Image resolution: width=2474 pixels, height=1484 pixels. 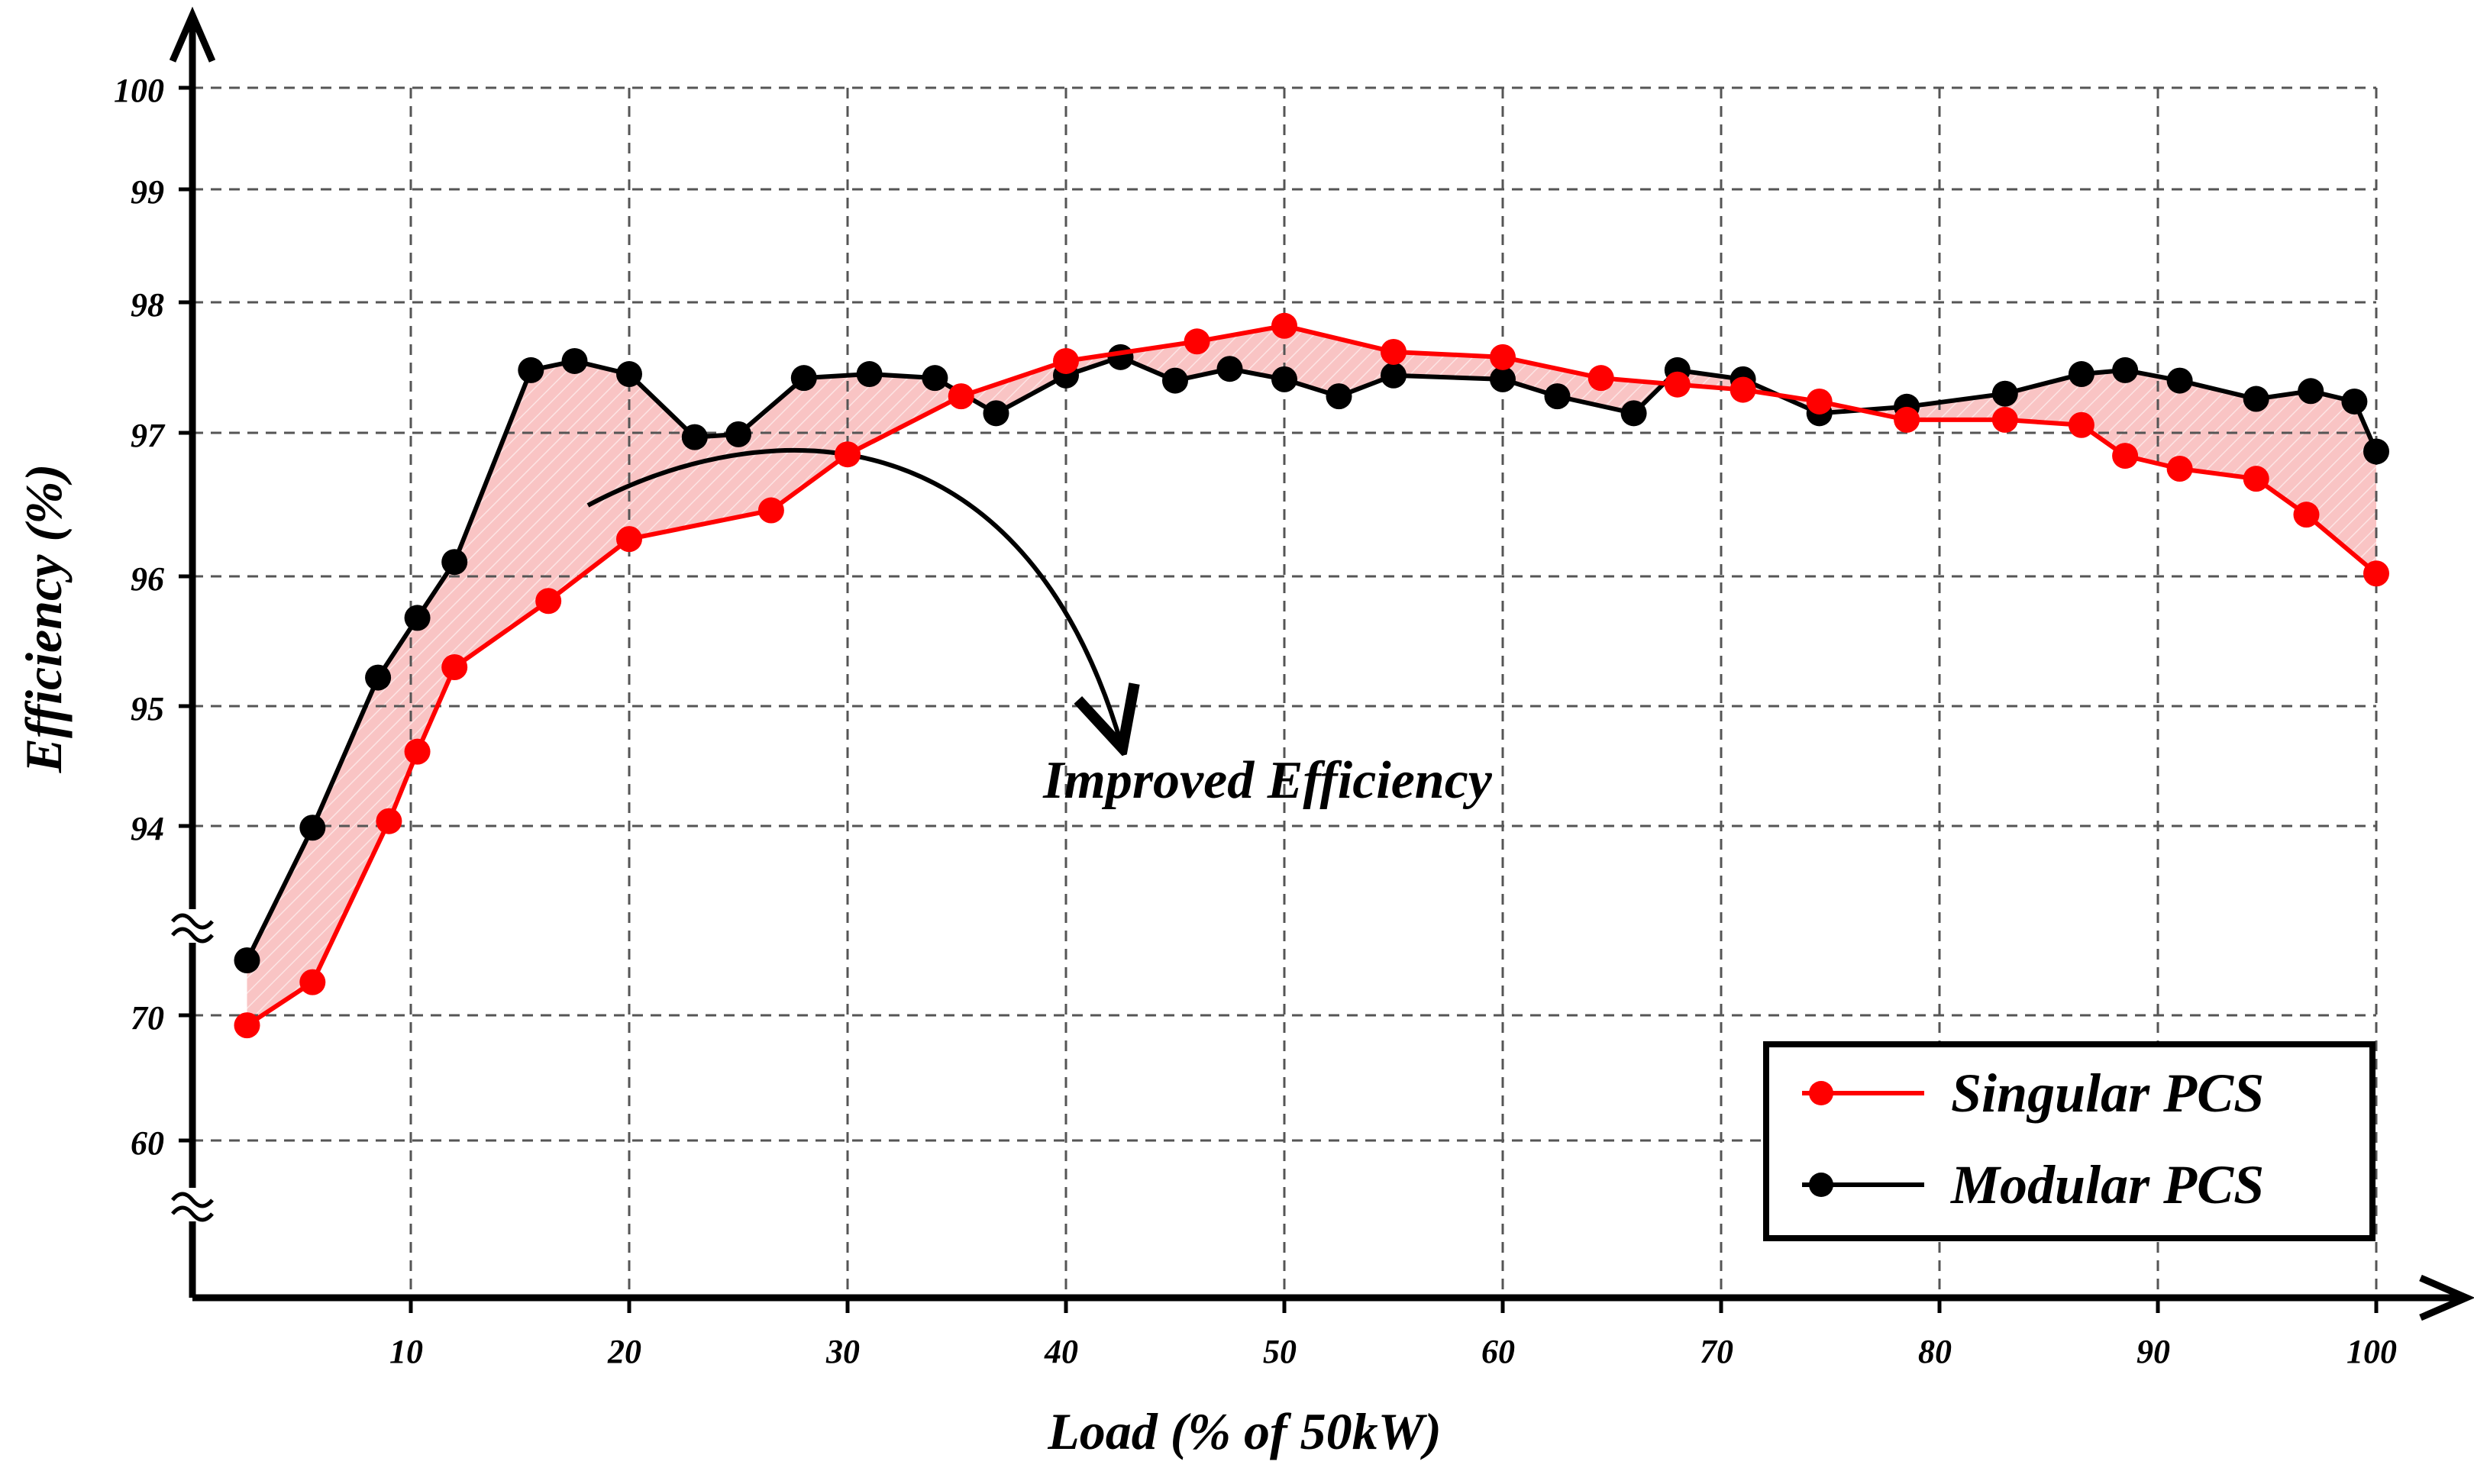 What do you see at coordinates (148, 1143) in the screenshot?
I see `y-tick-label: 60` at bounding box center [148, 1143].